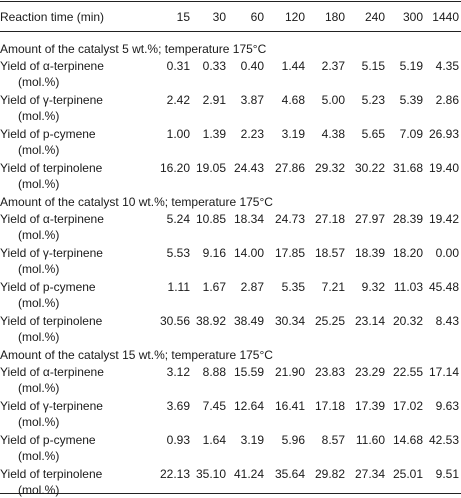 This screenshot has height=498, width=461. What do you see at coordinates (443, 134) in the screenshot?
I see `table-cell: 26.93` at bounding box center [443, 134].